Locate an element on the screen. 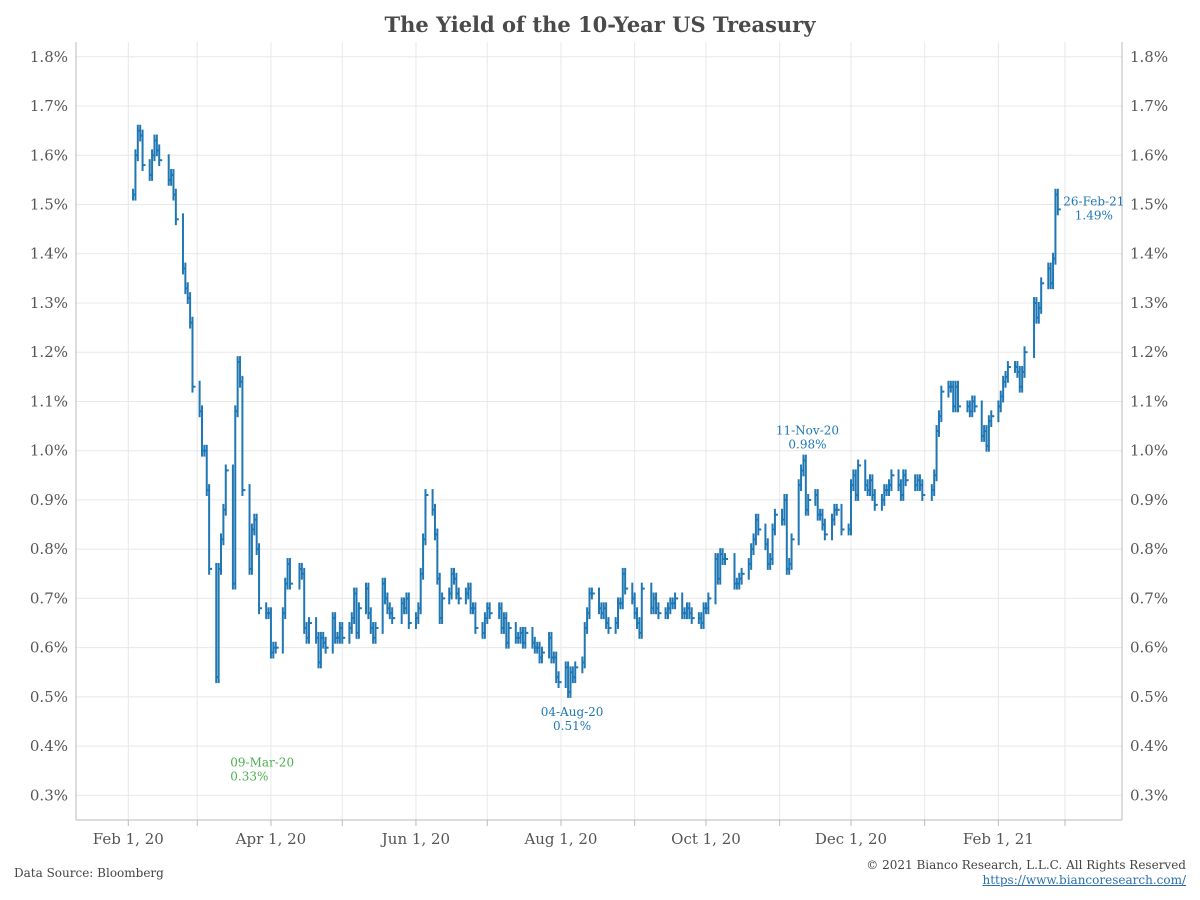 This screenshot has width=1200, height=900. y-tick-label-left: 0.6% is located at coordinates (49, 648).